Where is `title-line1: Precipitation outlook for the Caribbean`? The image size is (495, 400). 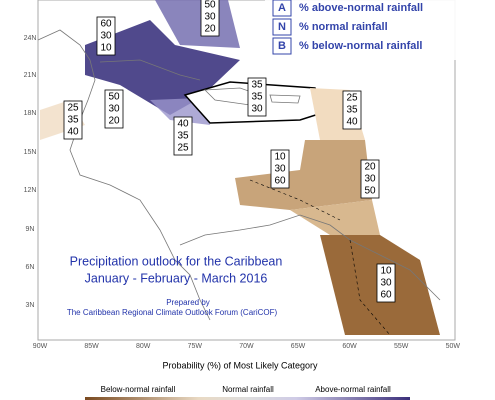
title-line1: Precipitation outlook for the Caribbean is located at coordinates (176, 261).